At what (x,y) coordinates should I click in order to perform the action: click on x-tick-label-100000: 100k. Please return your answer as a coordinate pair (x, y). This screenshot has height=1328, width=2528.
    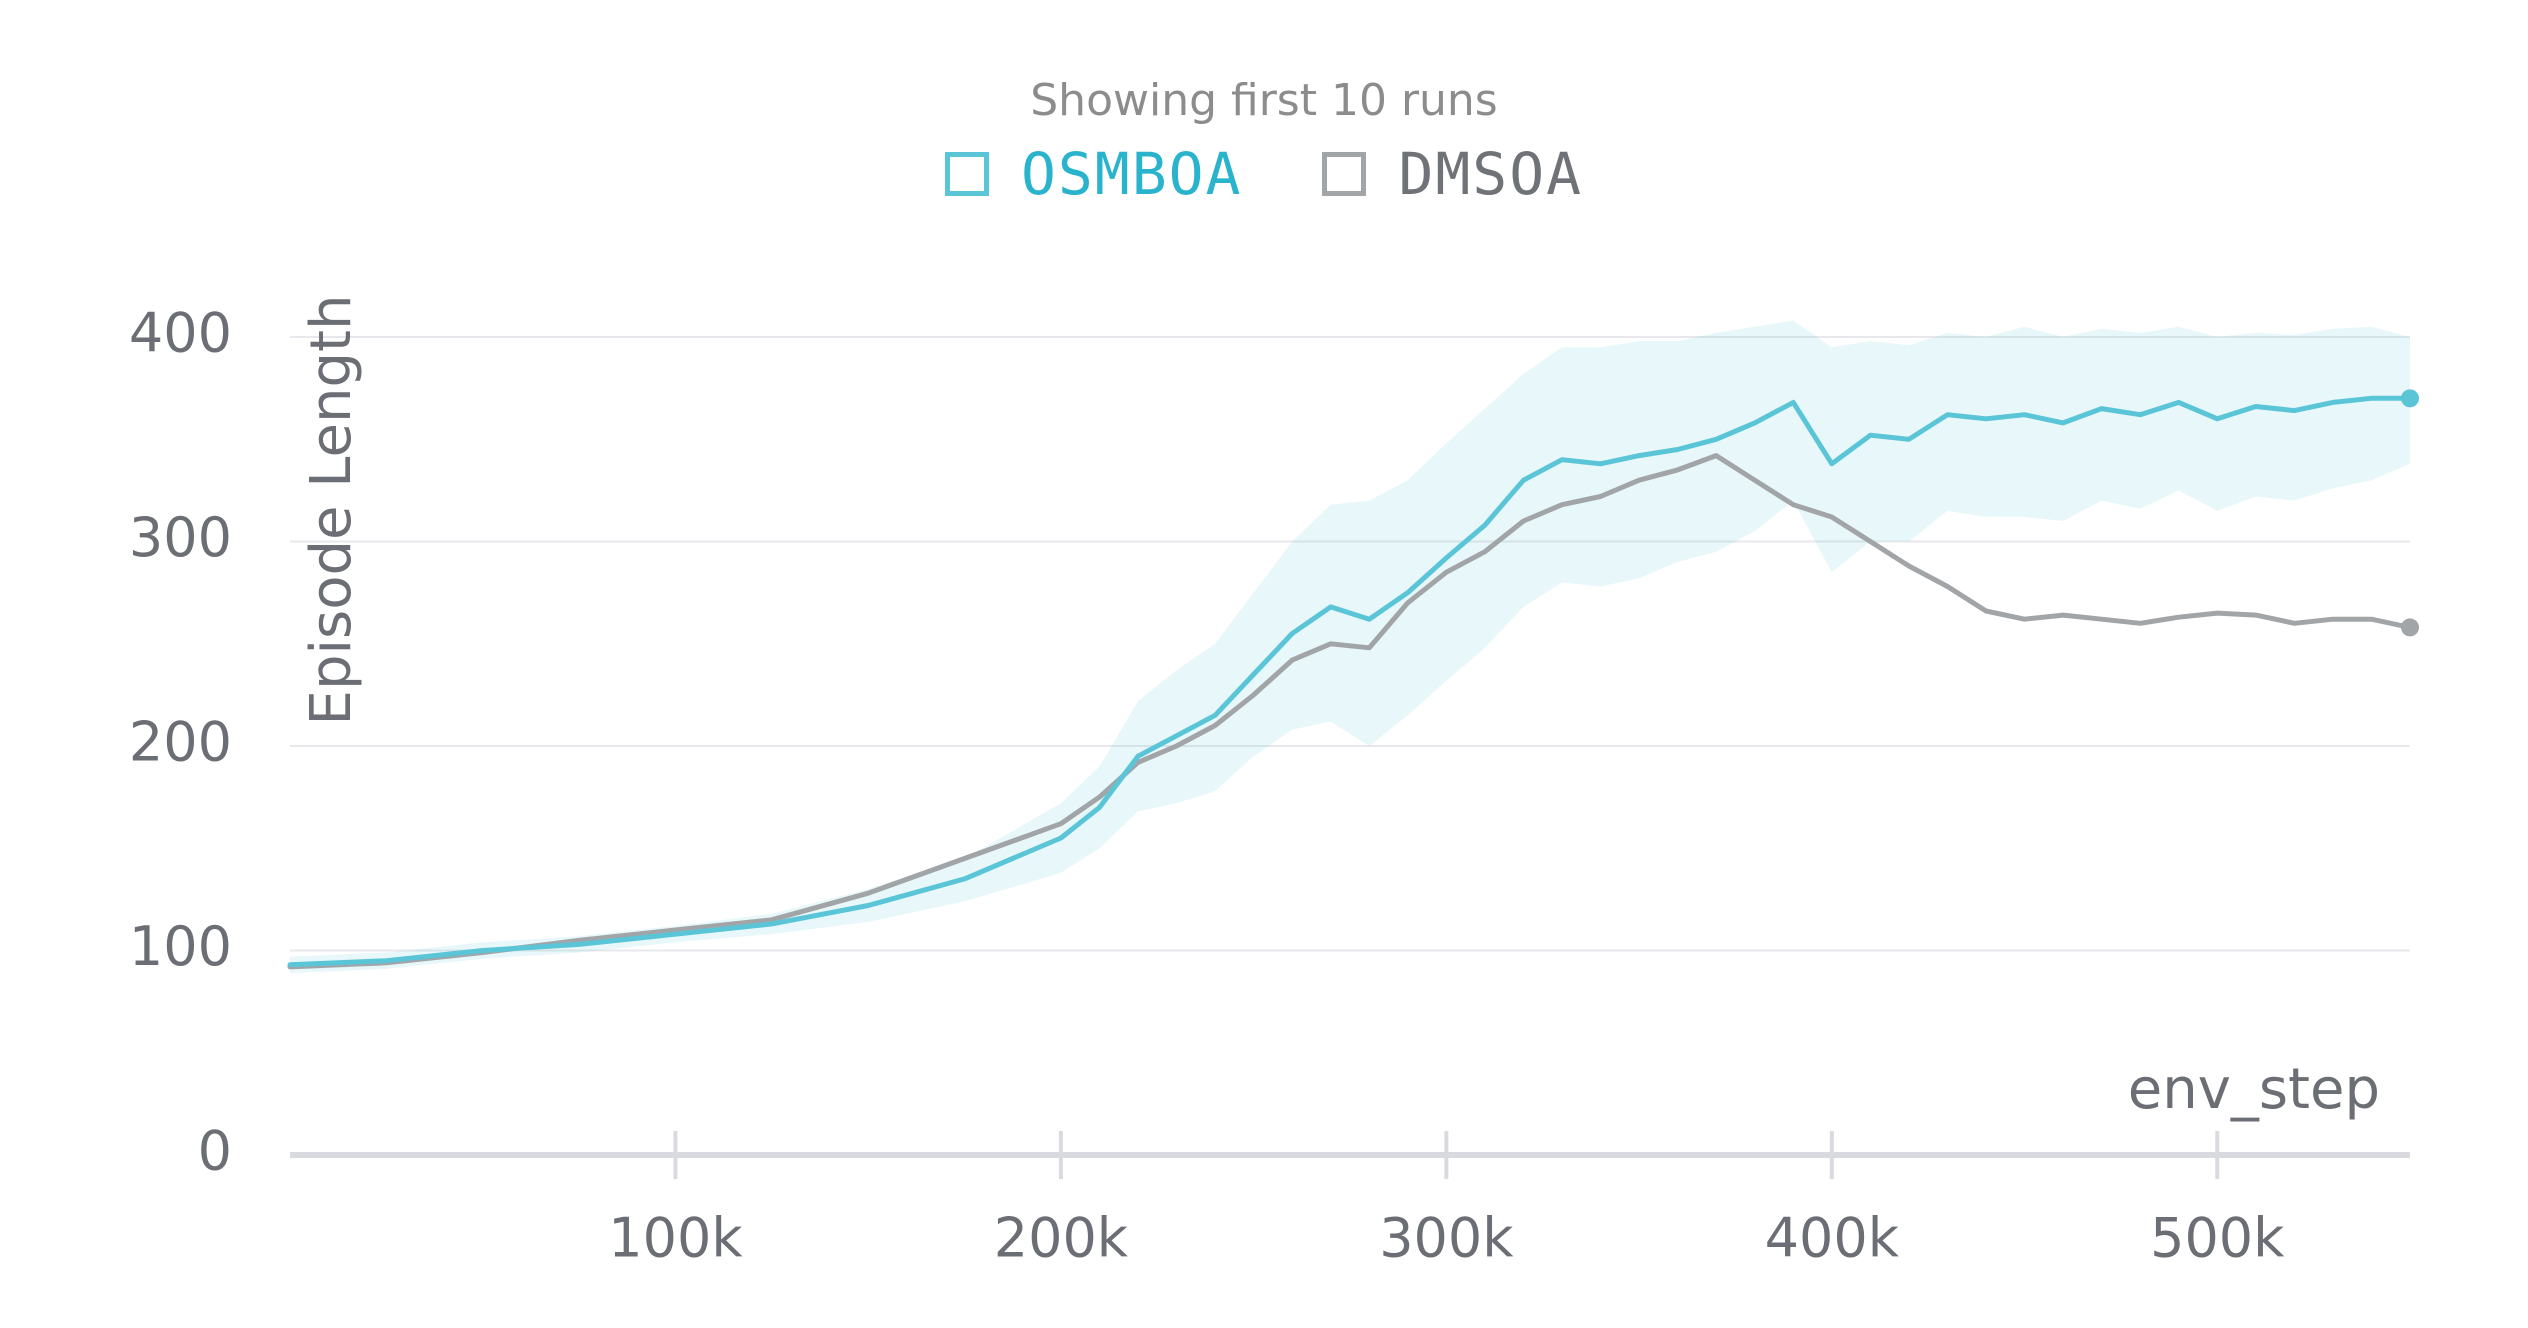
    Looking at the image, I should click on (675, 1238).